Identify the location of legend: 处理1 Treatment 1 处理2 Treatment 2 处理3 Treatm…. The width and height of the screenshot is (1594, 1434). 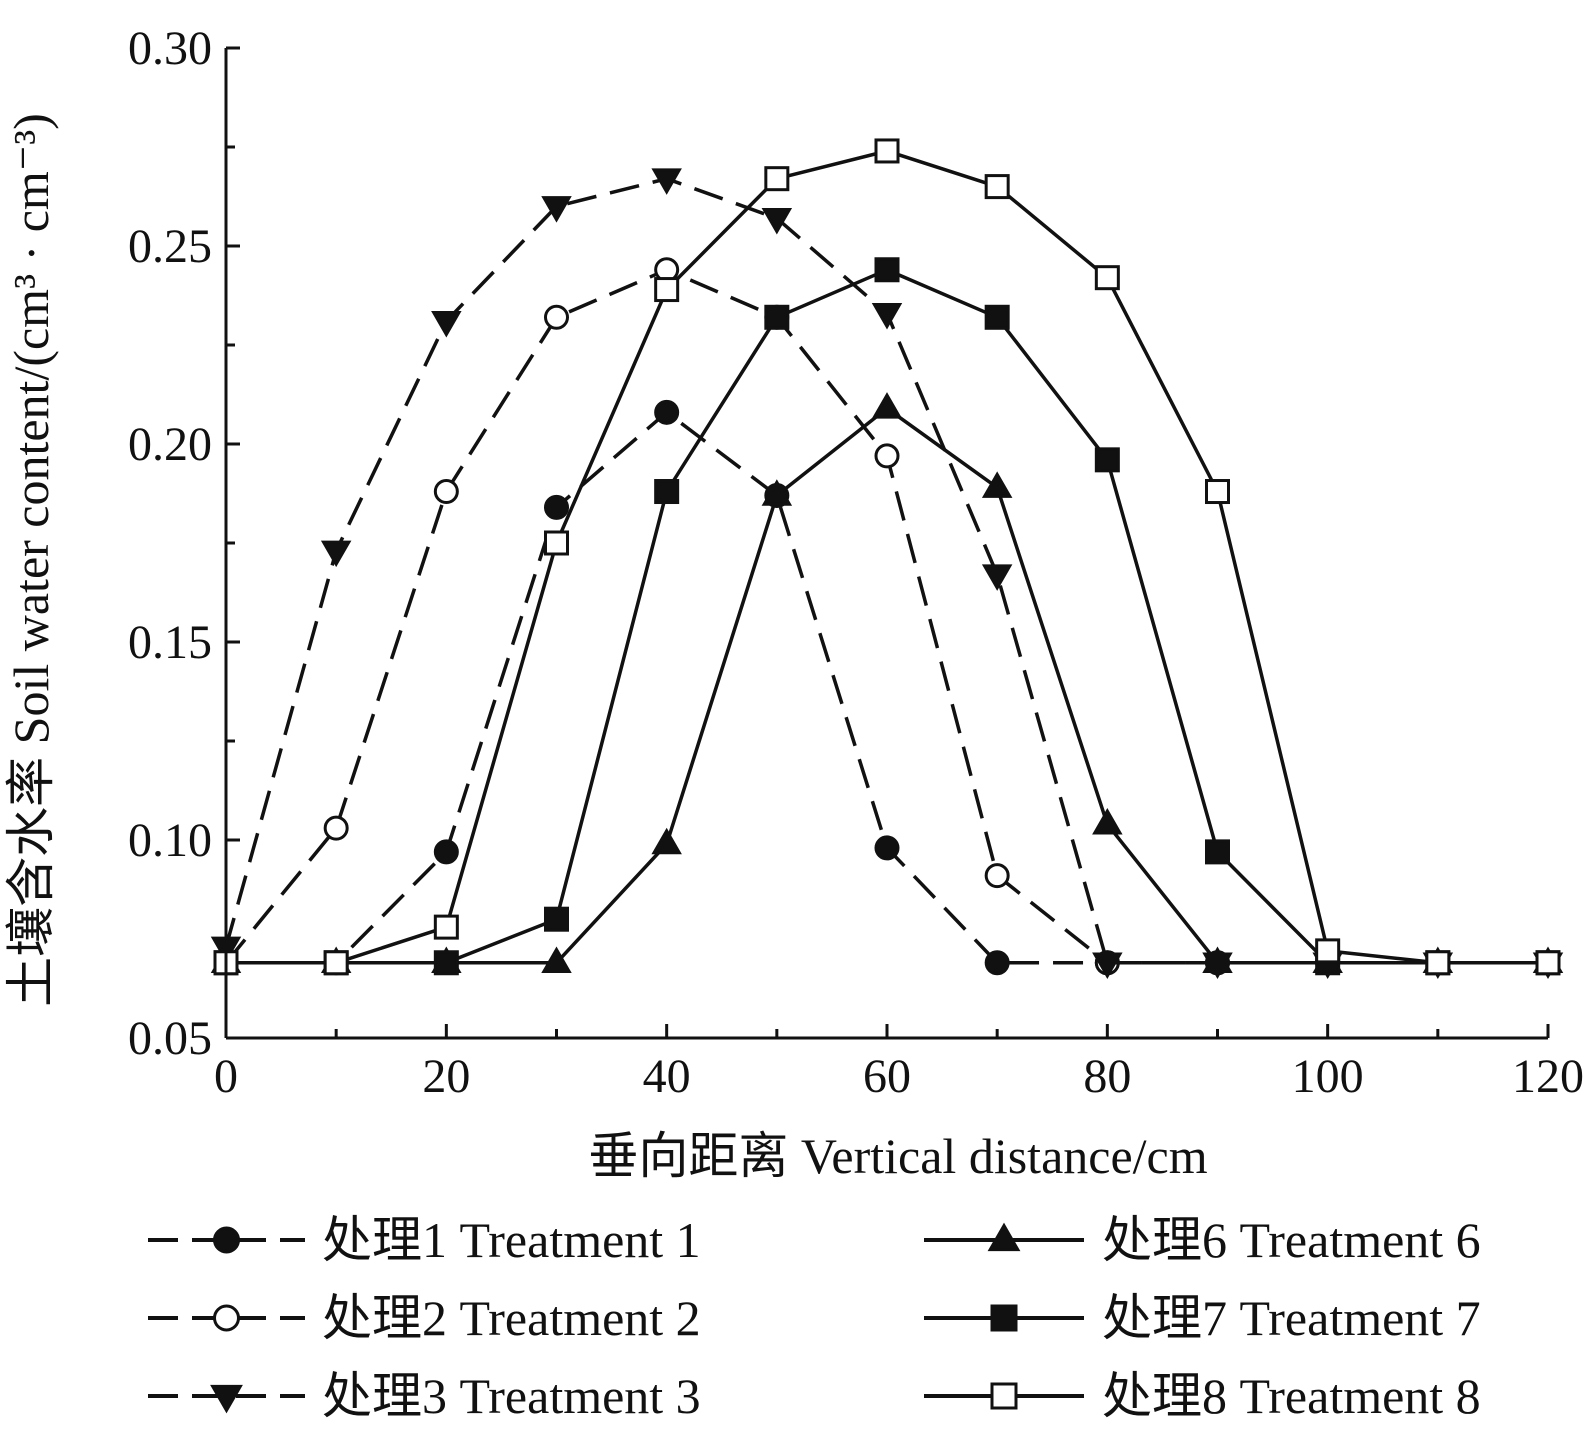
(814, 1318).